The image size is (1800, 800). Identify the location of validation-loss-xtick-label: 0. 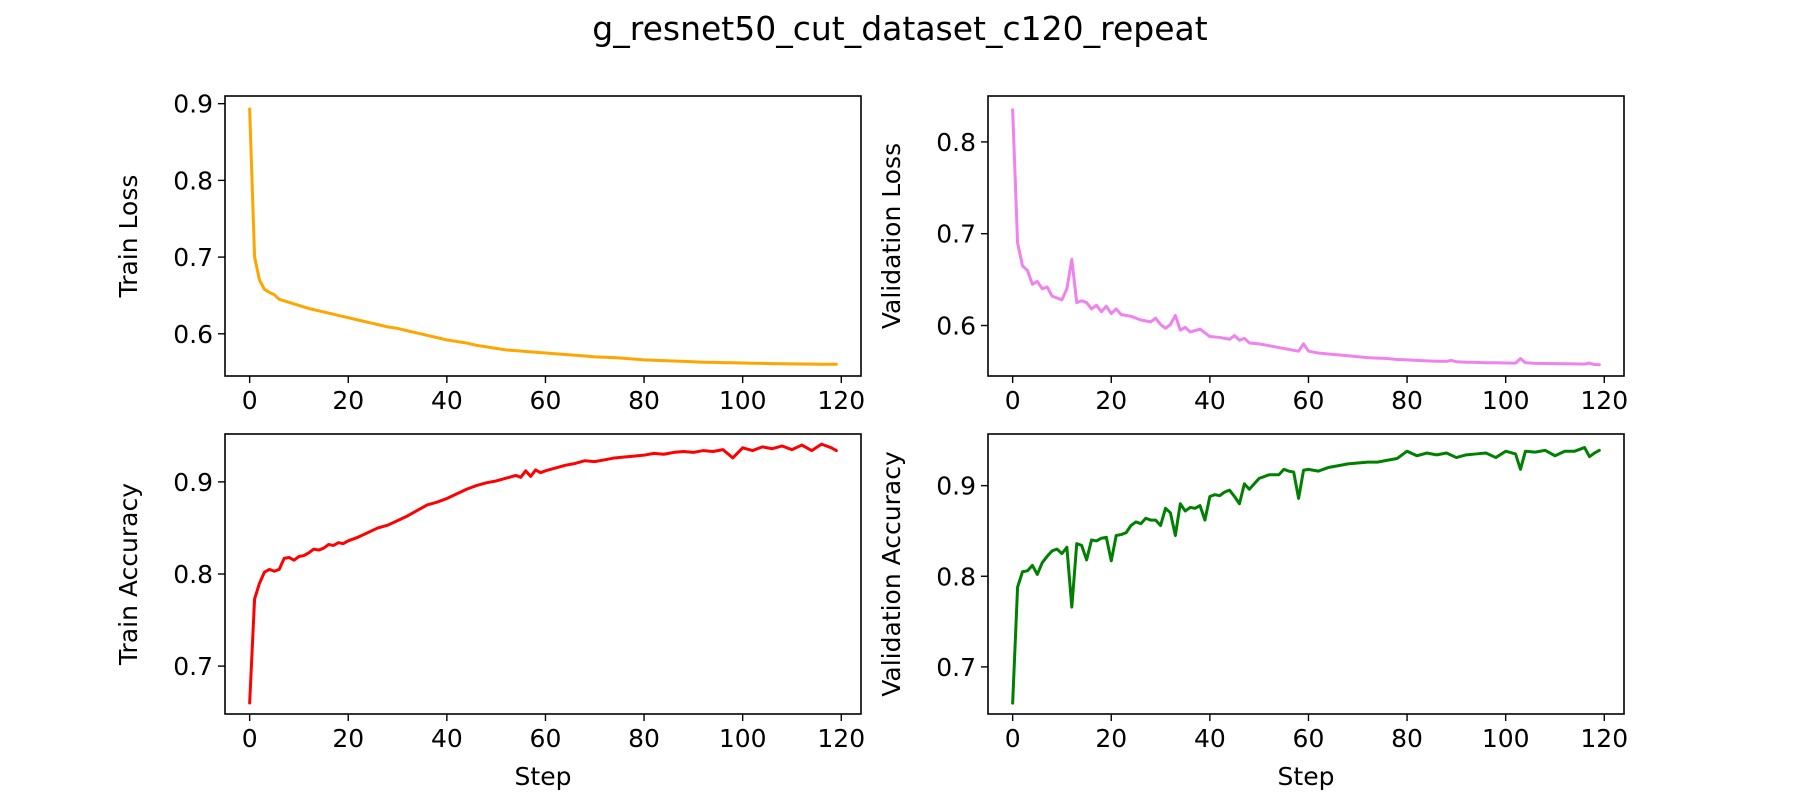
(1013, 400).